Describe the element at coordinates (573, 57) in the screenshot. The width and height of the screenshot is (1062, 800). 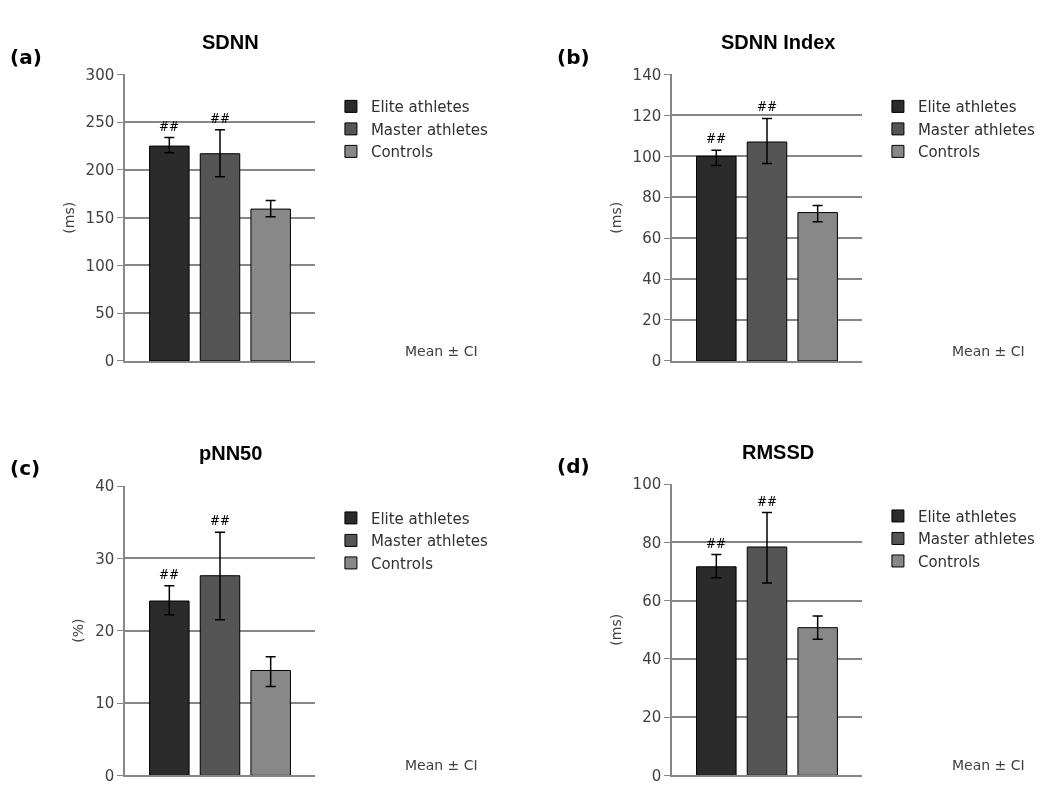
I see `text: (b)` at that location.